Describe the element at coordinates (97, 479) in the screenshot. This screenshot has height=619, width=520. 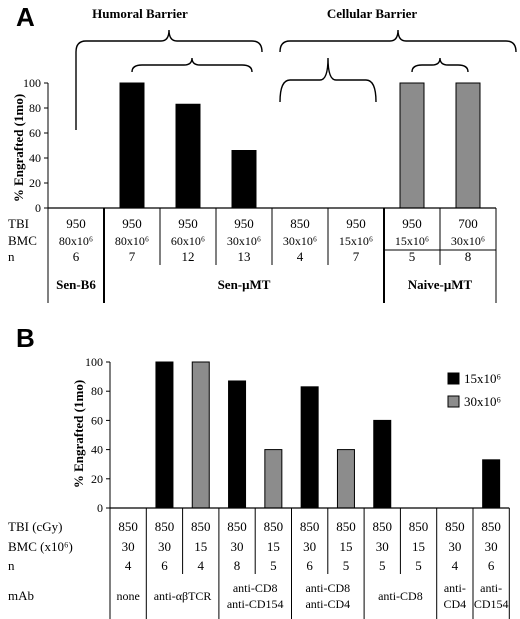
I see `y-tick-label-b: 20` at that location.